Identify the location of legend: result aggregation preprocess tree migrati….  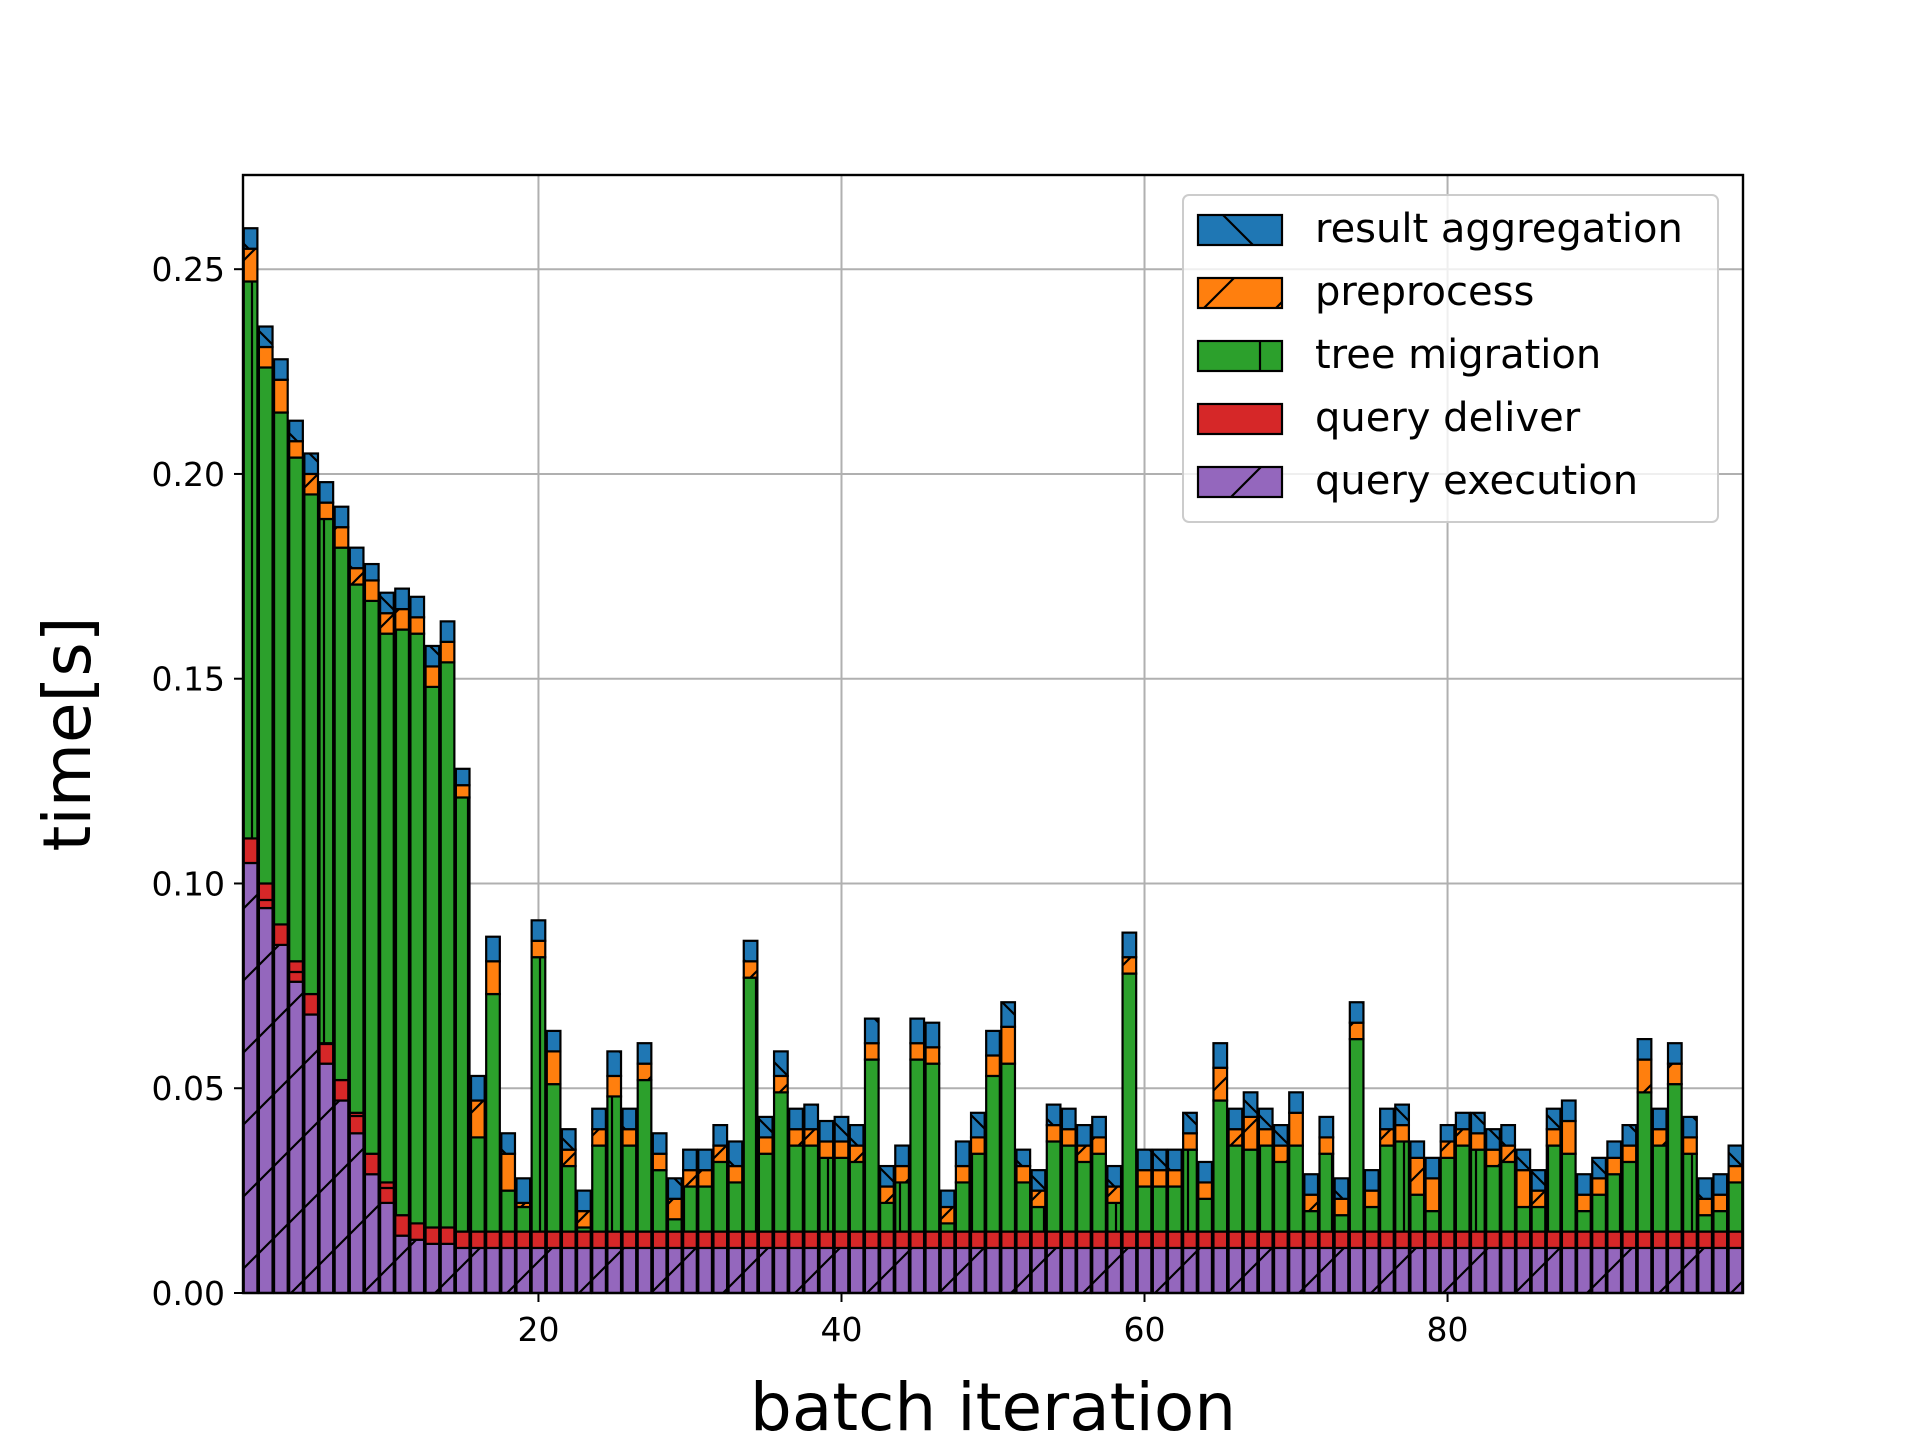
(1450, 358).